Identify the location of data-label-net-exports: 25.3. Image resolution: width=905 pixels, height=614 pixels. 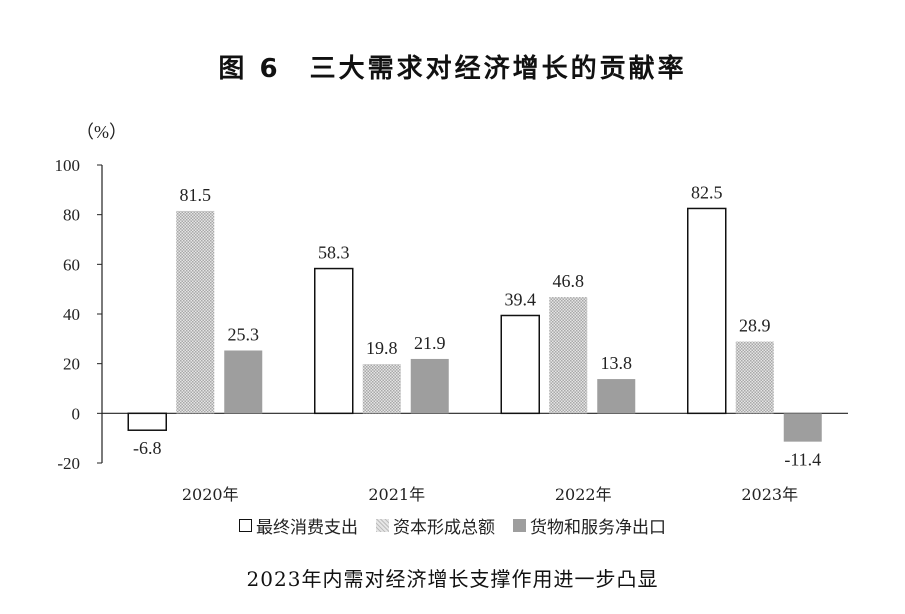
(244, 335).